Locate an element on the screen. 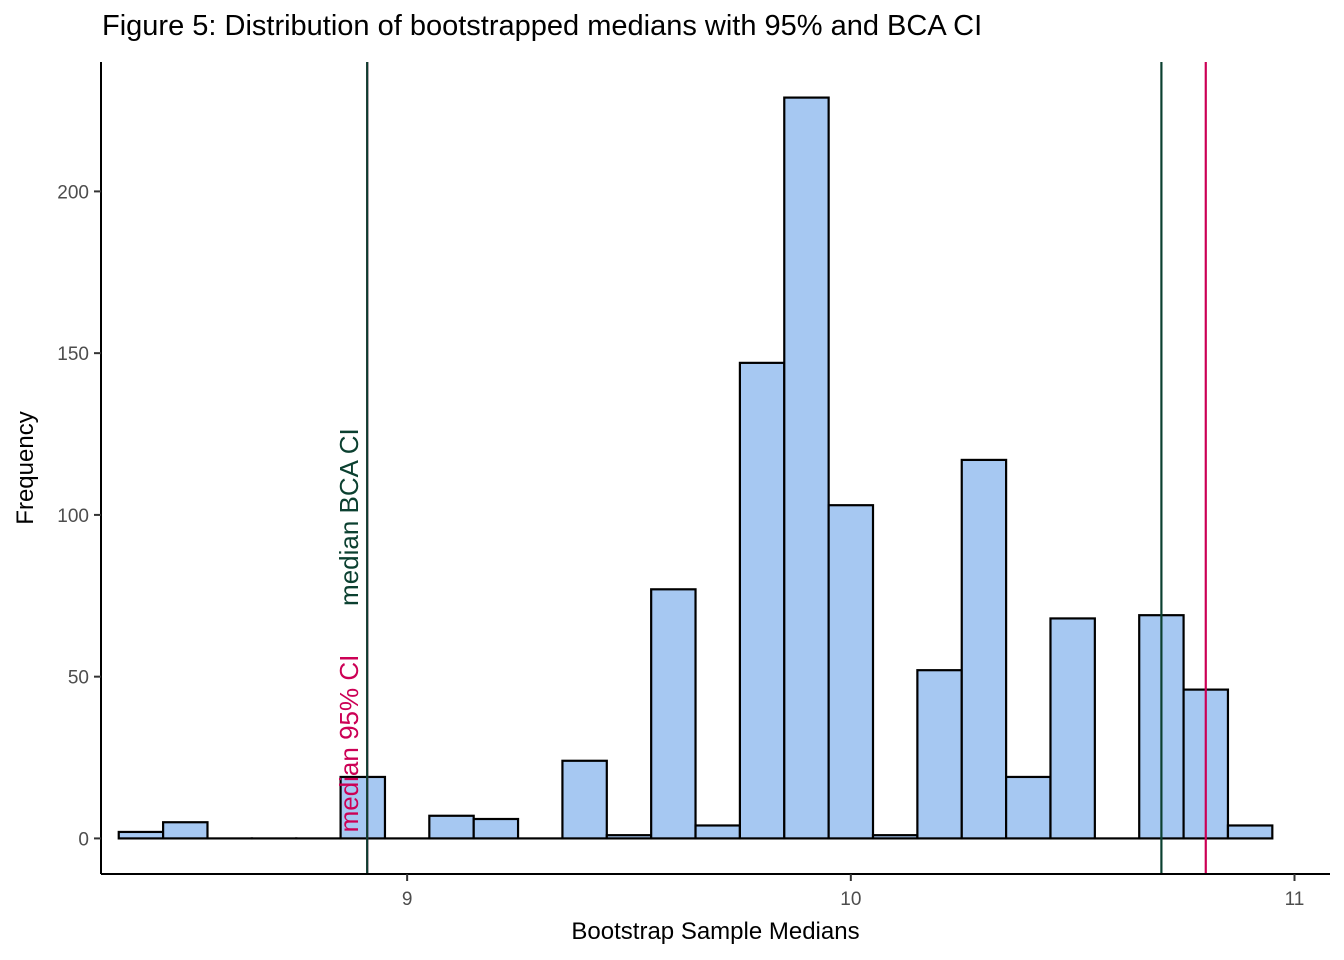  x-tick-label: 9 is located at coordinates (407, 899).